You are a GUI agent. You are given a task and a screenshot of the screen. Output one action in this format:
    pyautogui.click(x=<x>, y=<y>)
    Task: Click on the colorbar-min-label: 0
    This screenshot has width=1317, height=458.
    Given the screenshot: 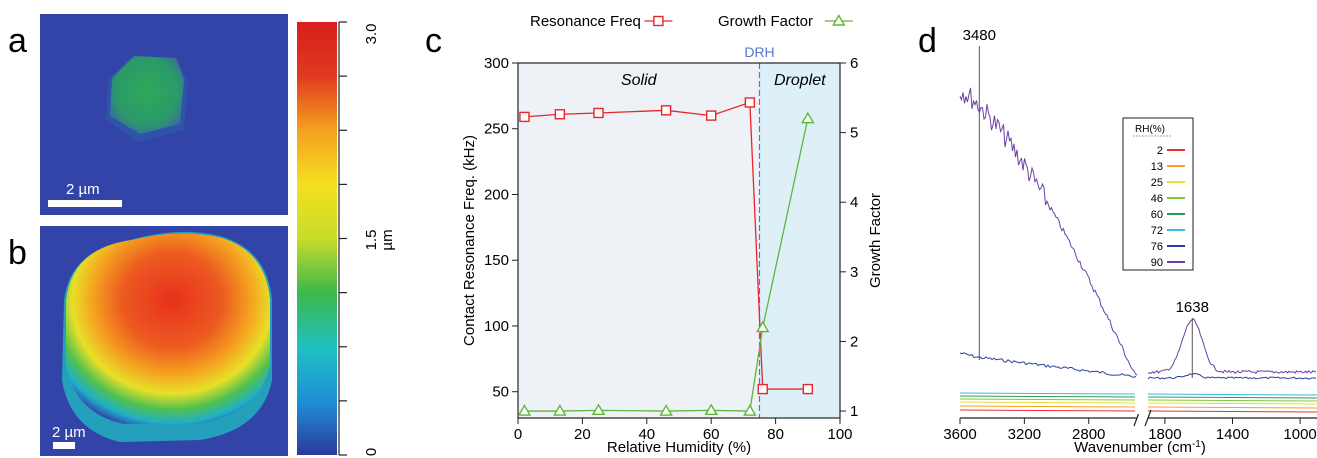 What is the action you would take?
    pyautogui.click(x=371, y=452)
    